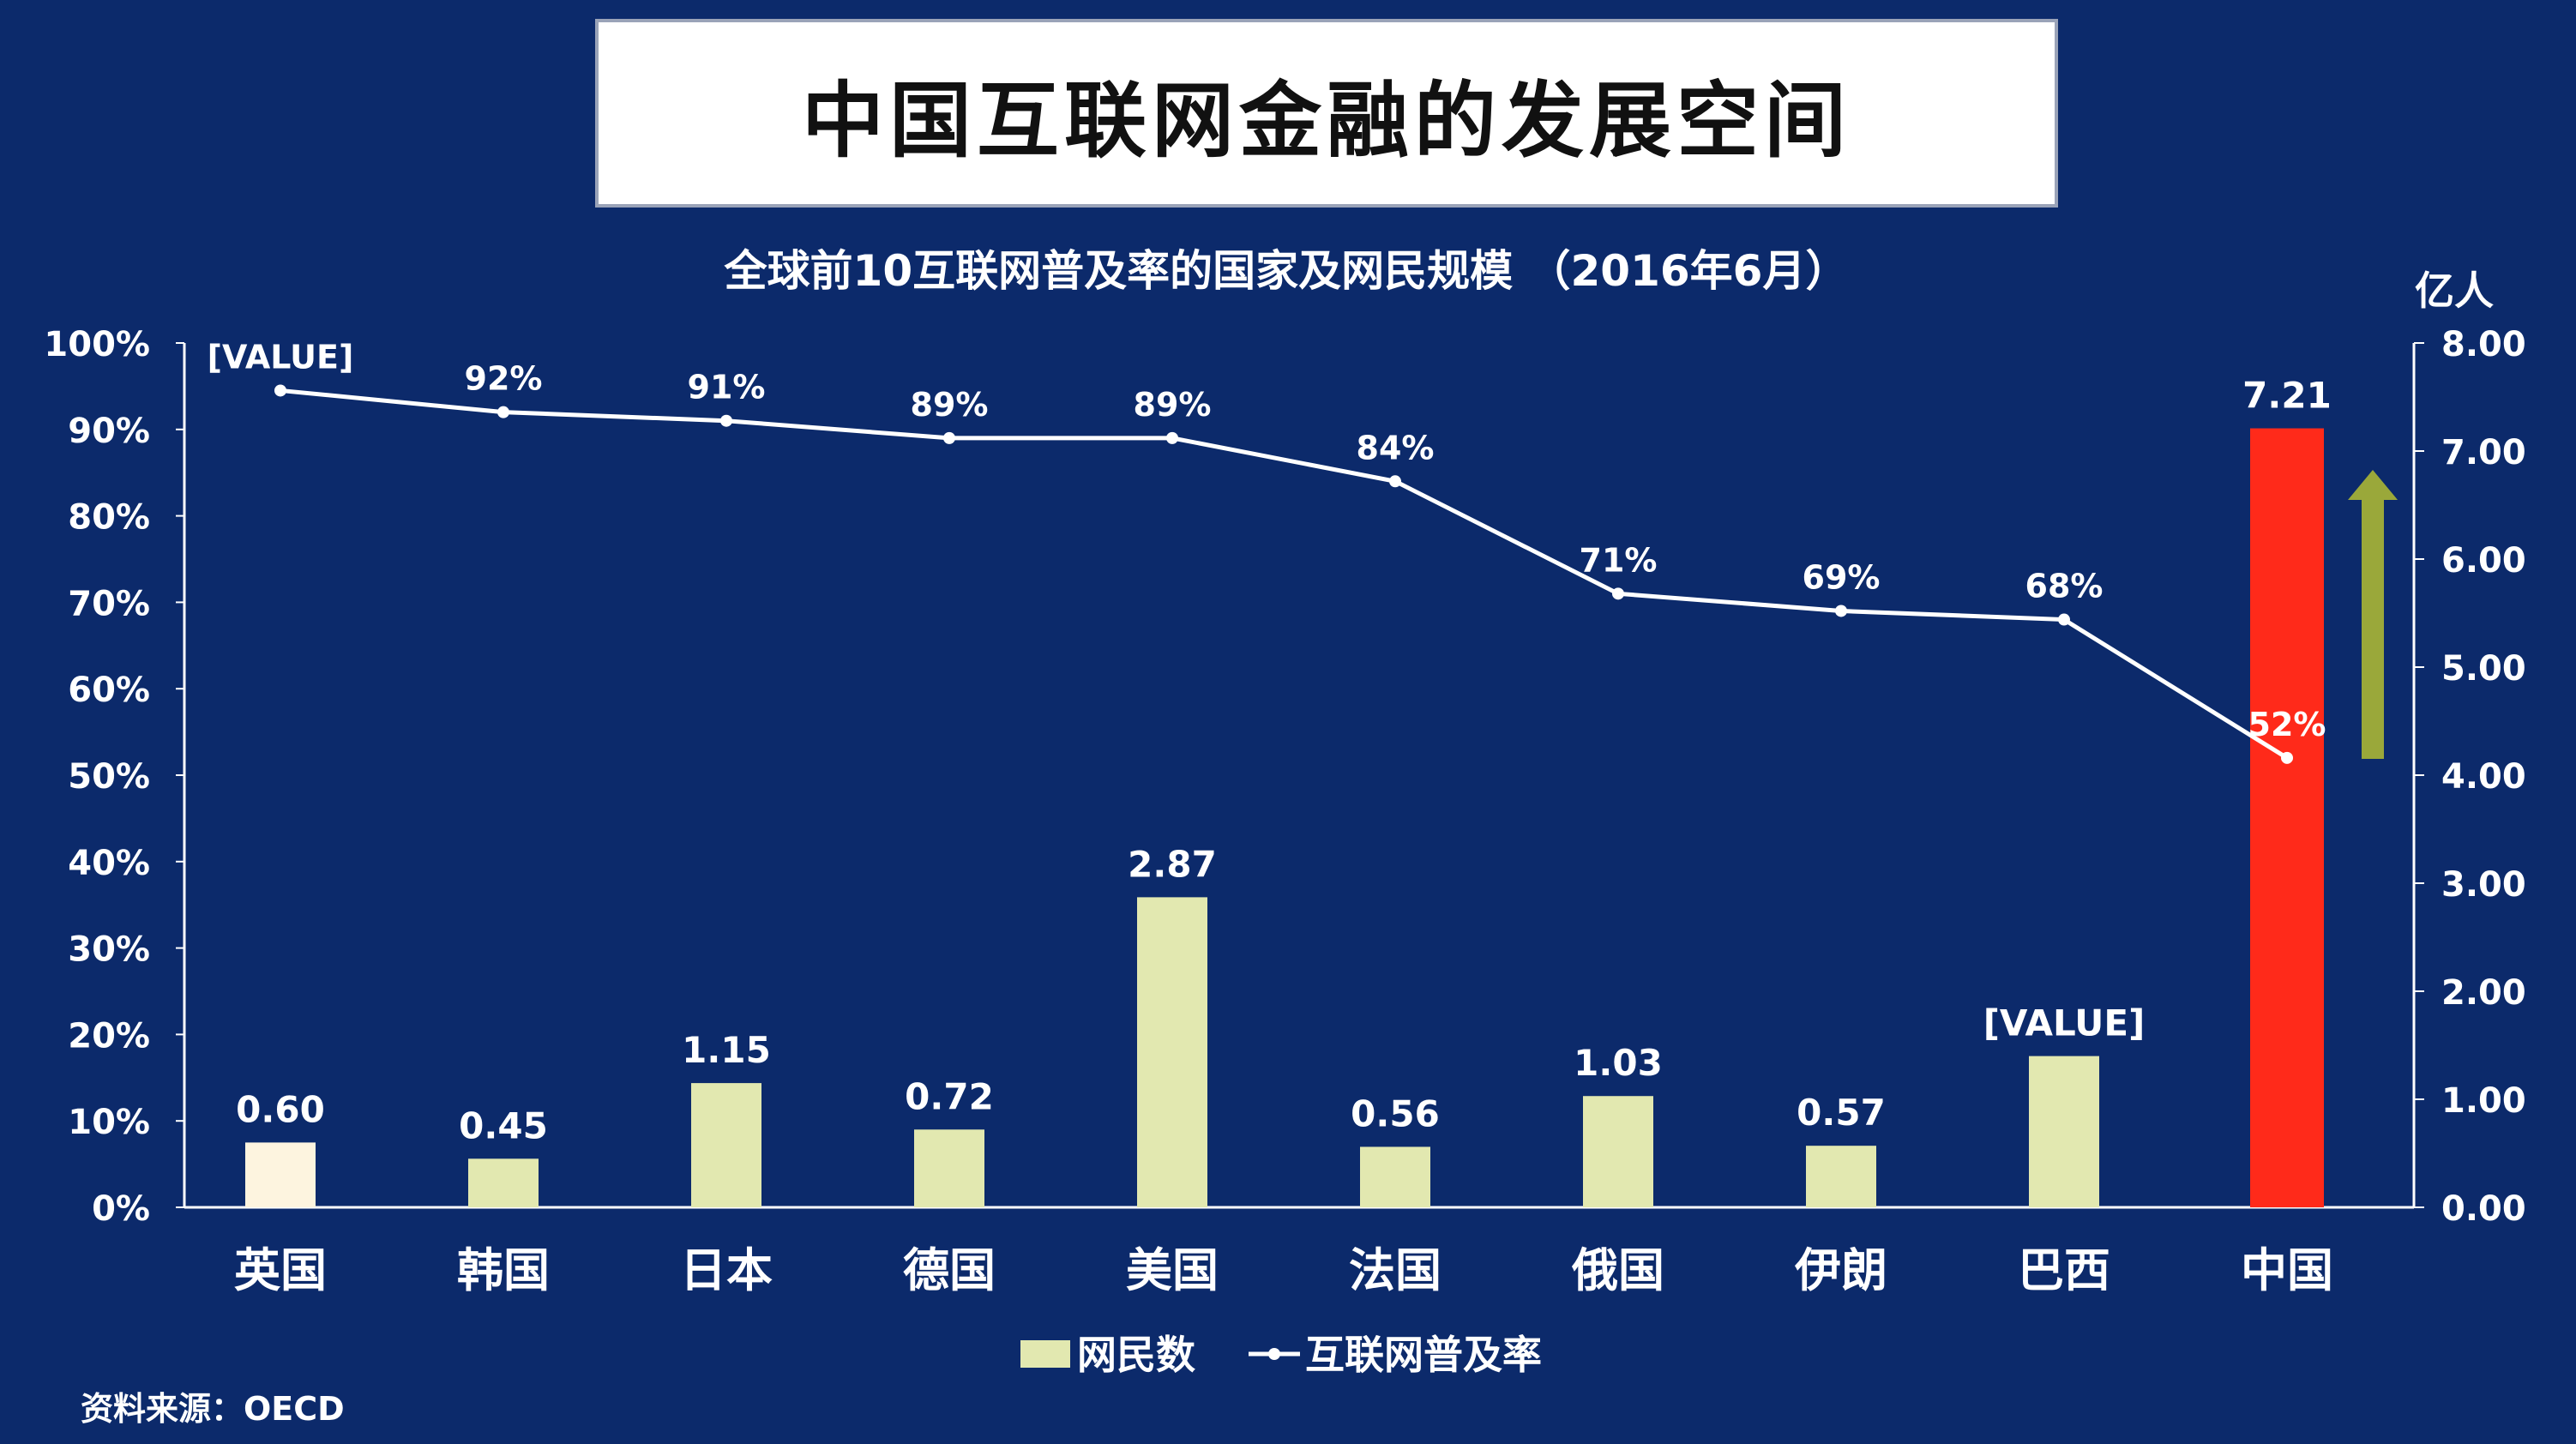 This screenshot has width=2576, height=1444. Describe the element at coordinates (1045, 1354) in the screenshot. I see `legend-swatch-bar` at that location.